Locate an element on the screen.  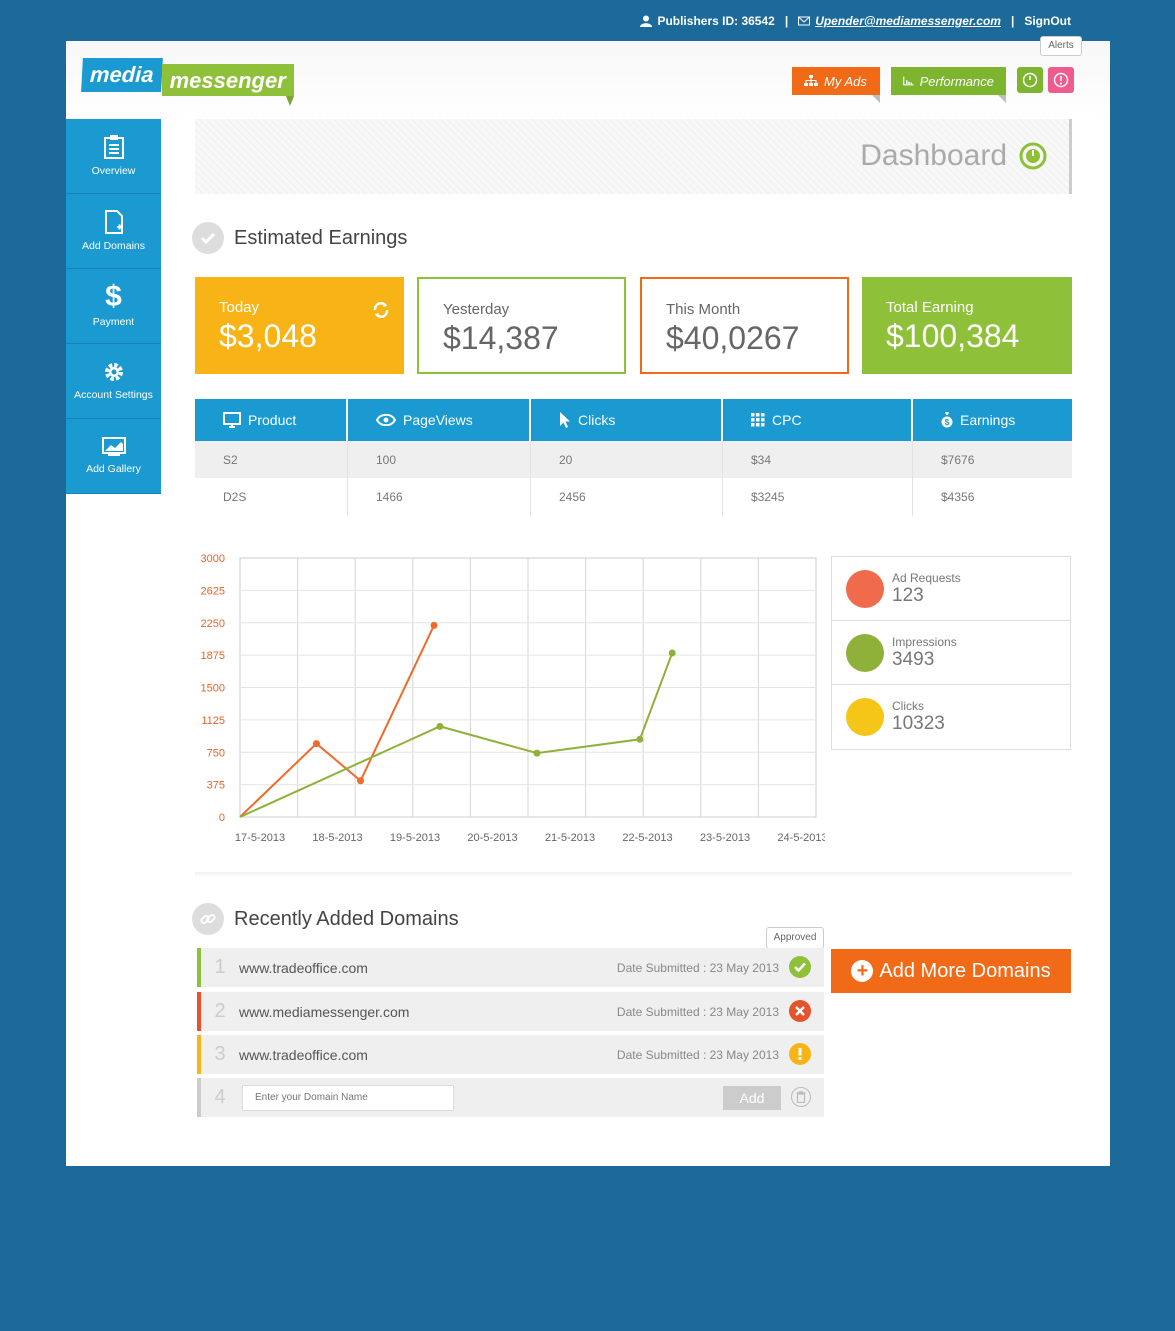
sidebar-item-label: Account Settings is located at coordinates (113, 395).